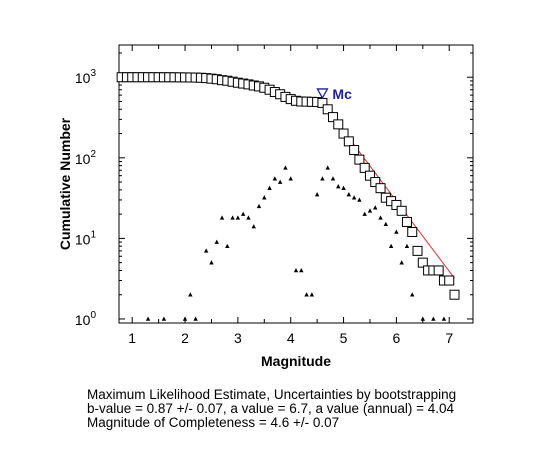 This screenshot has width=544, height=461. What do you see at coordinates (132, 338) in the screenshot?
I see `x-tick-label: 1` at bounding box center [132, 338].